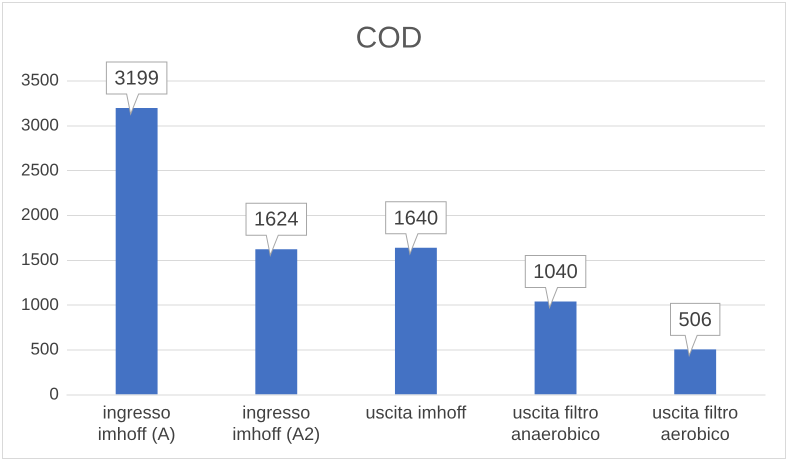 Image resolution: width=788 pixels, height=461 pixels. I want to click on y-tick-label: 2500, so click(39, 170).